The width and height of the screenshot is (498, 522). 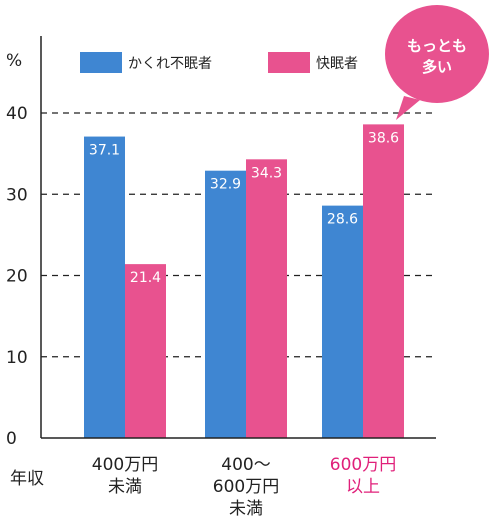 I want to click on bar-value-label: 28.6, so click(x=342, y=220).